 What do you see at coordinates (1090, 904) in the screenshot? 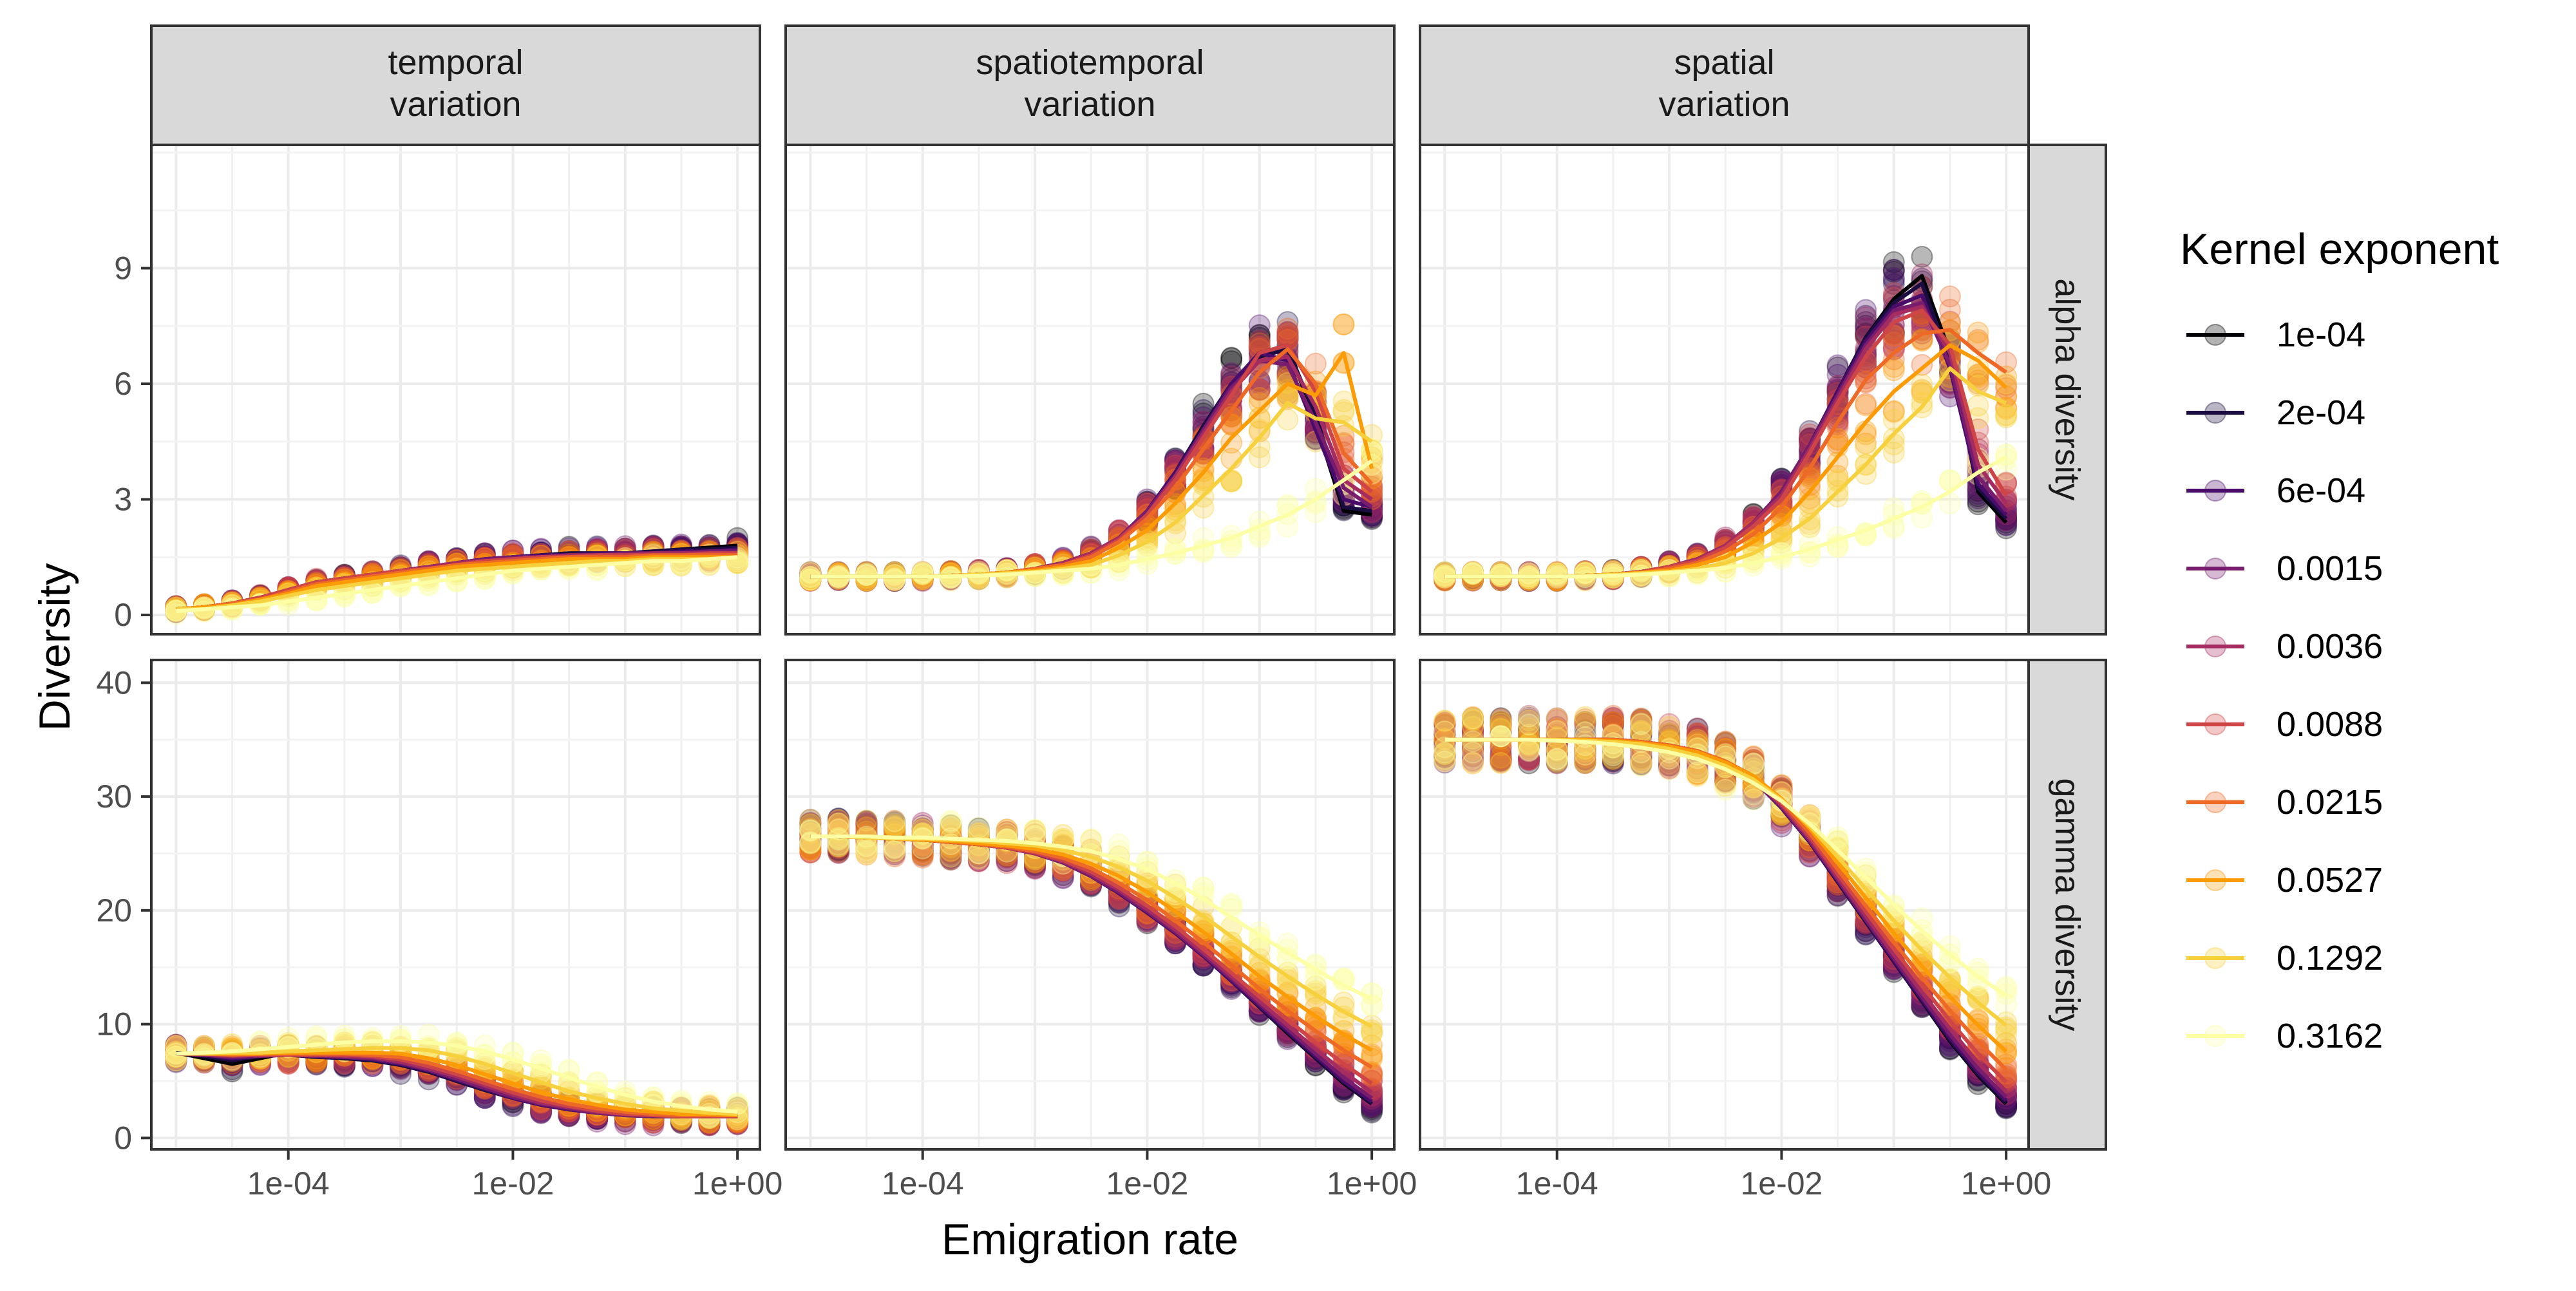
I see `panel-background` at bounding box center [1090, 904].